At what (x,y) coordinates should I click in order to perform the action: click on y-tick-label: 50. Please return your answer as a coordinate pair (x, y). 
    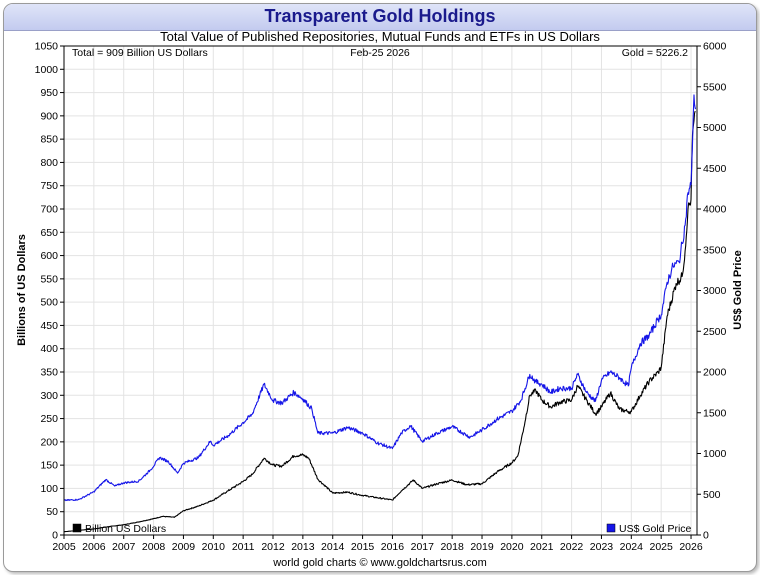
    Looking at the image, I should click on (52, 512).